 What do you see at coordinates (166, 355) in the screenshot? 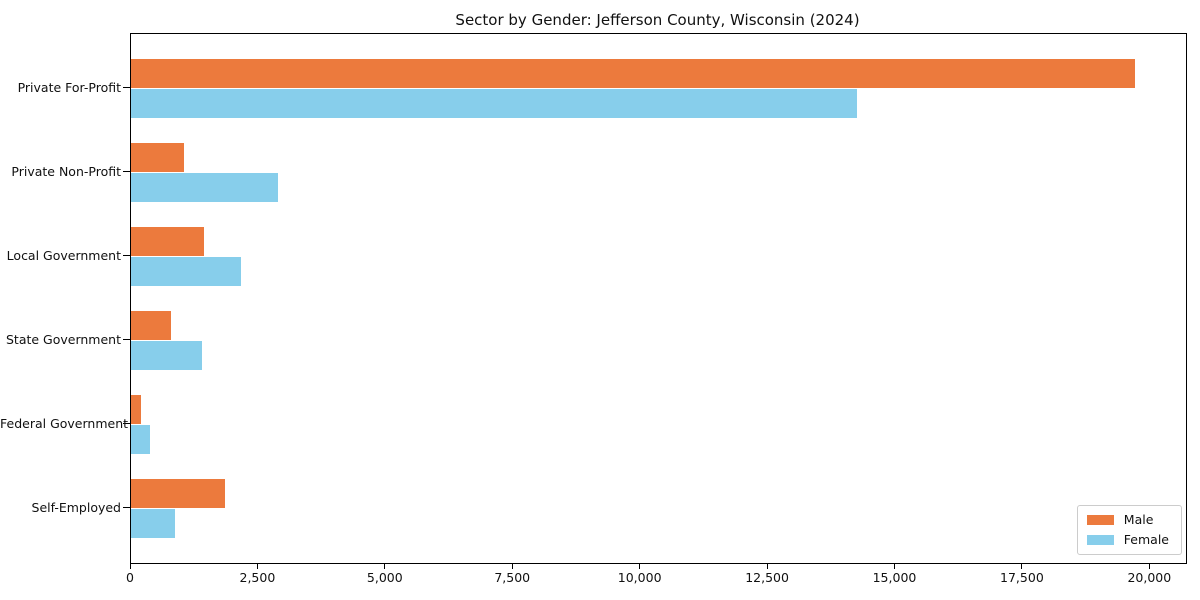
I see `bar-female-state-government` at bounding box center [166, 355].